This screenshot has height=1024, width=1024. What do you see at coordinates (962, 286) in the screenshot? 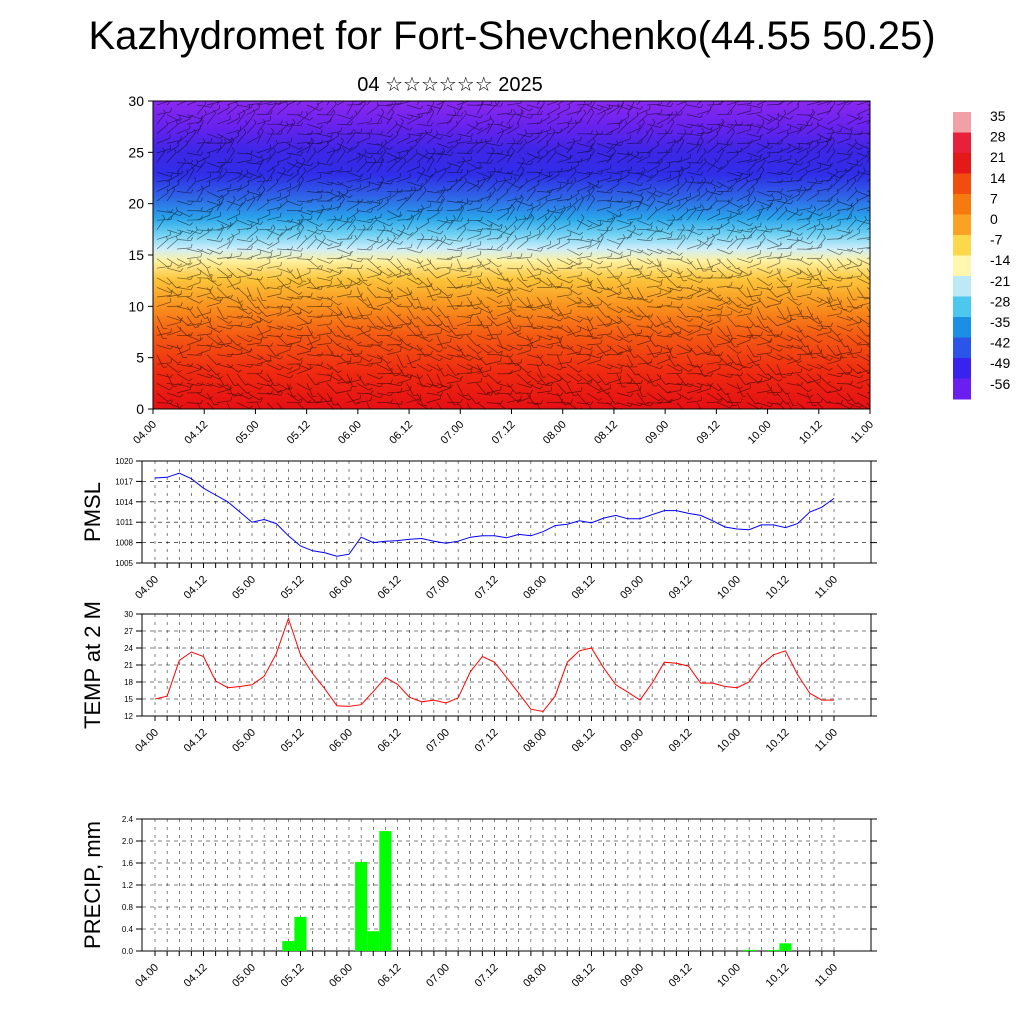
I see `colorbar-swatch` at bounding box center [962, 286].